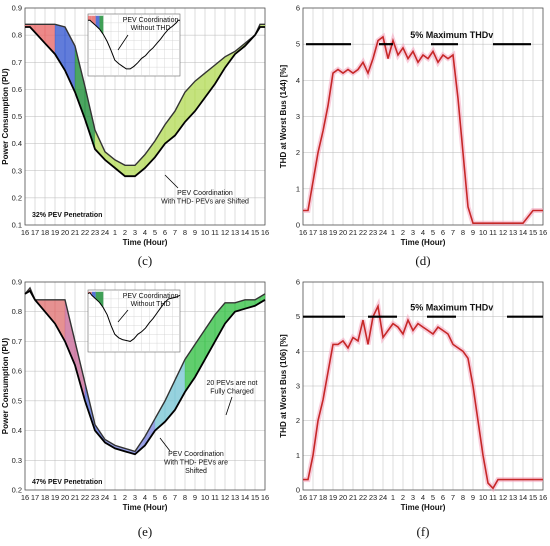 This screenshot has height=546, width=550. Describe the element at coordinates (232, 392) in the screenshot. I see `annotation-not-charged: Fully Charged` at that location.